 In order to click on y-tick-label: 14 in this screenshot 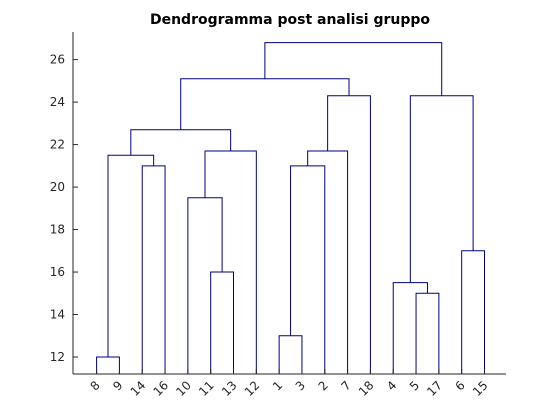, I will do `click(57, 315)`.